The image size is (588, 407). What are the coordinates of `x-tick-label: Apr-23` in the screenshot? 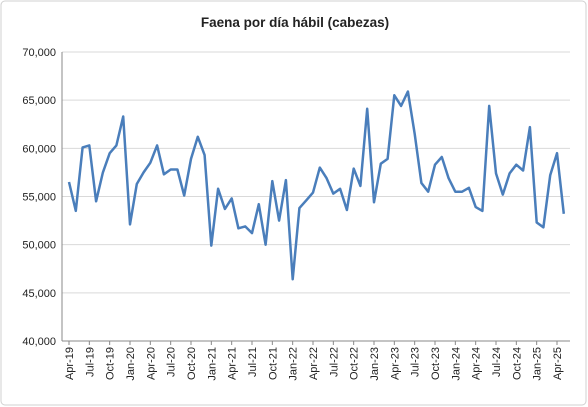 It's located at (395, 363).